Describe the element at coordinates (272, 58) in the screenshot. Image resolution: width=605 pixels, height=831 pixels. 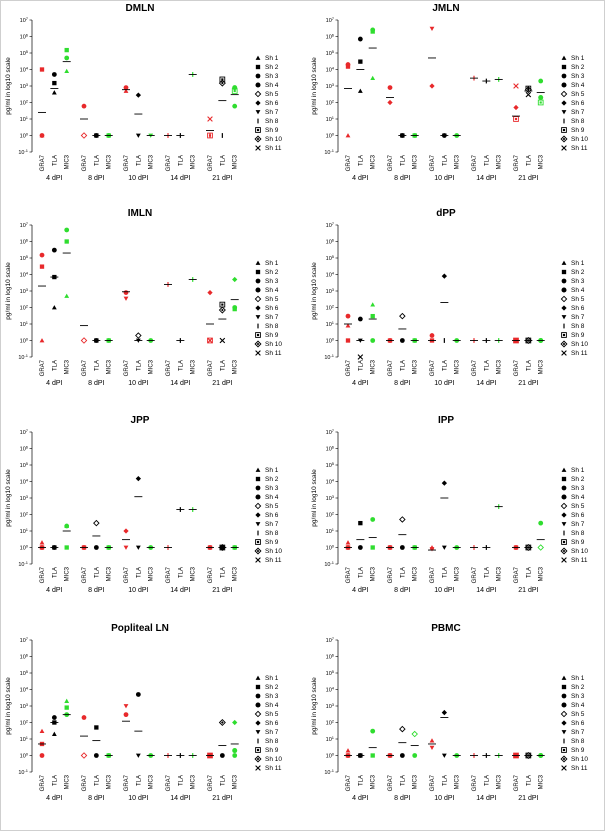
I see `legend-entry: Sh 1` at that location.